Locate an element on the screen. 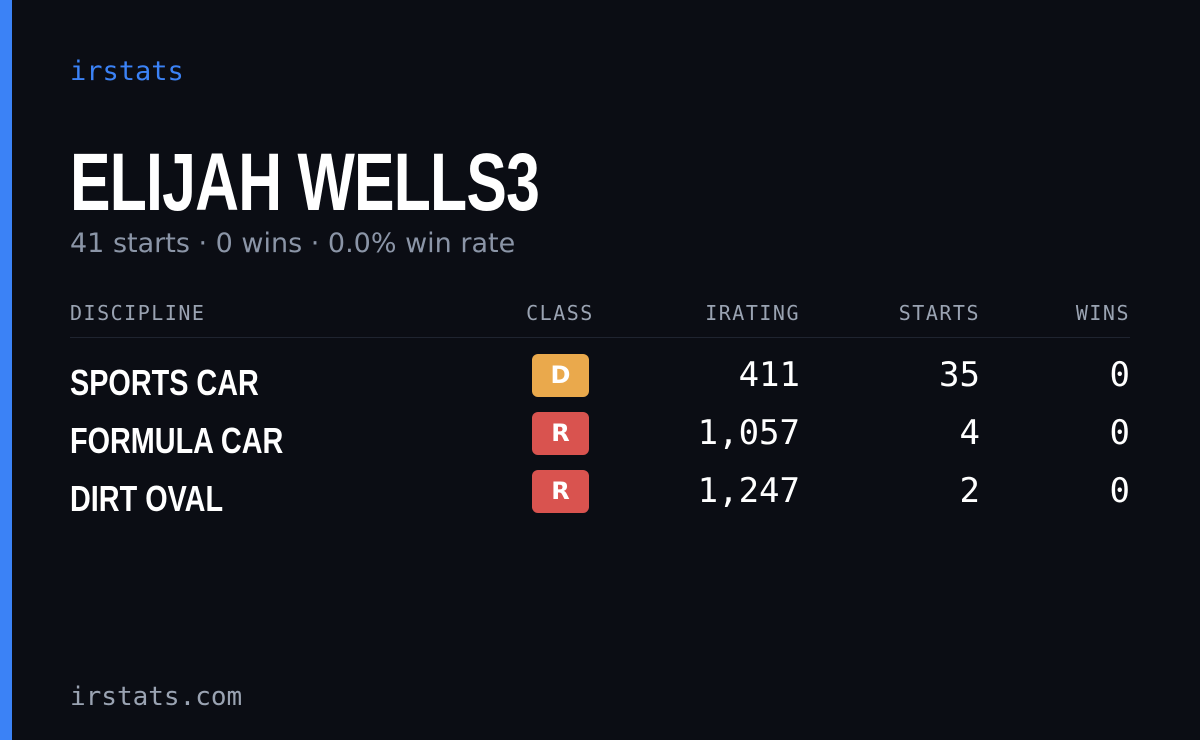 The height and width of the screenshot is (740, 1200). class-badge: D is located at coordinates (560, 375).